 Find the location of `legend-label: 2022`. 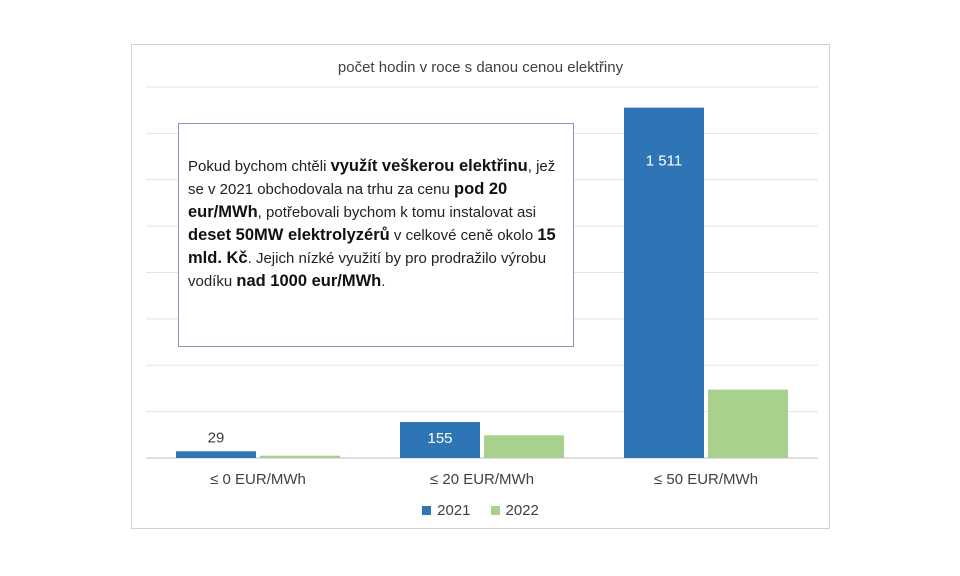

legend-label: 2022 is located at coordinates (522, 510).